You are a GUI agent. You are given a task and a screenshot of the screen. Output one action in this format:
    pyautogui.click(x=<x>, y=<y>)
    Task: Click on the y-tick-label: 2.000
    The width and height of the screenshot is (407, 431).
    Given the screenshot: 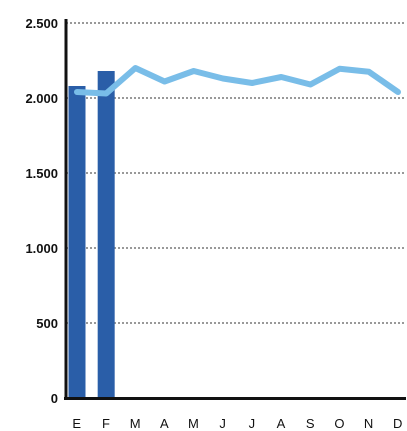 What is the action you would take?
    pyautogui.click(x=41, y=98)
    